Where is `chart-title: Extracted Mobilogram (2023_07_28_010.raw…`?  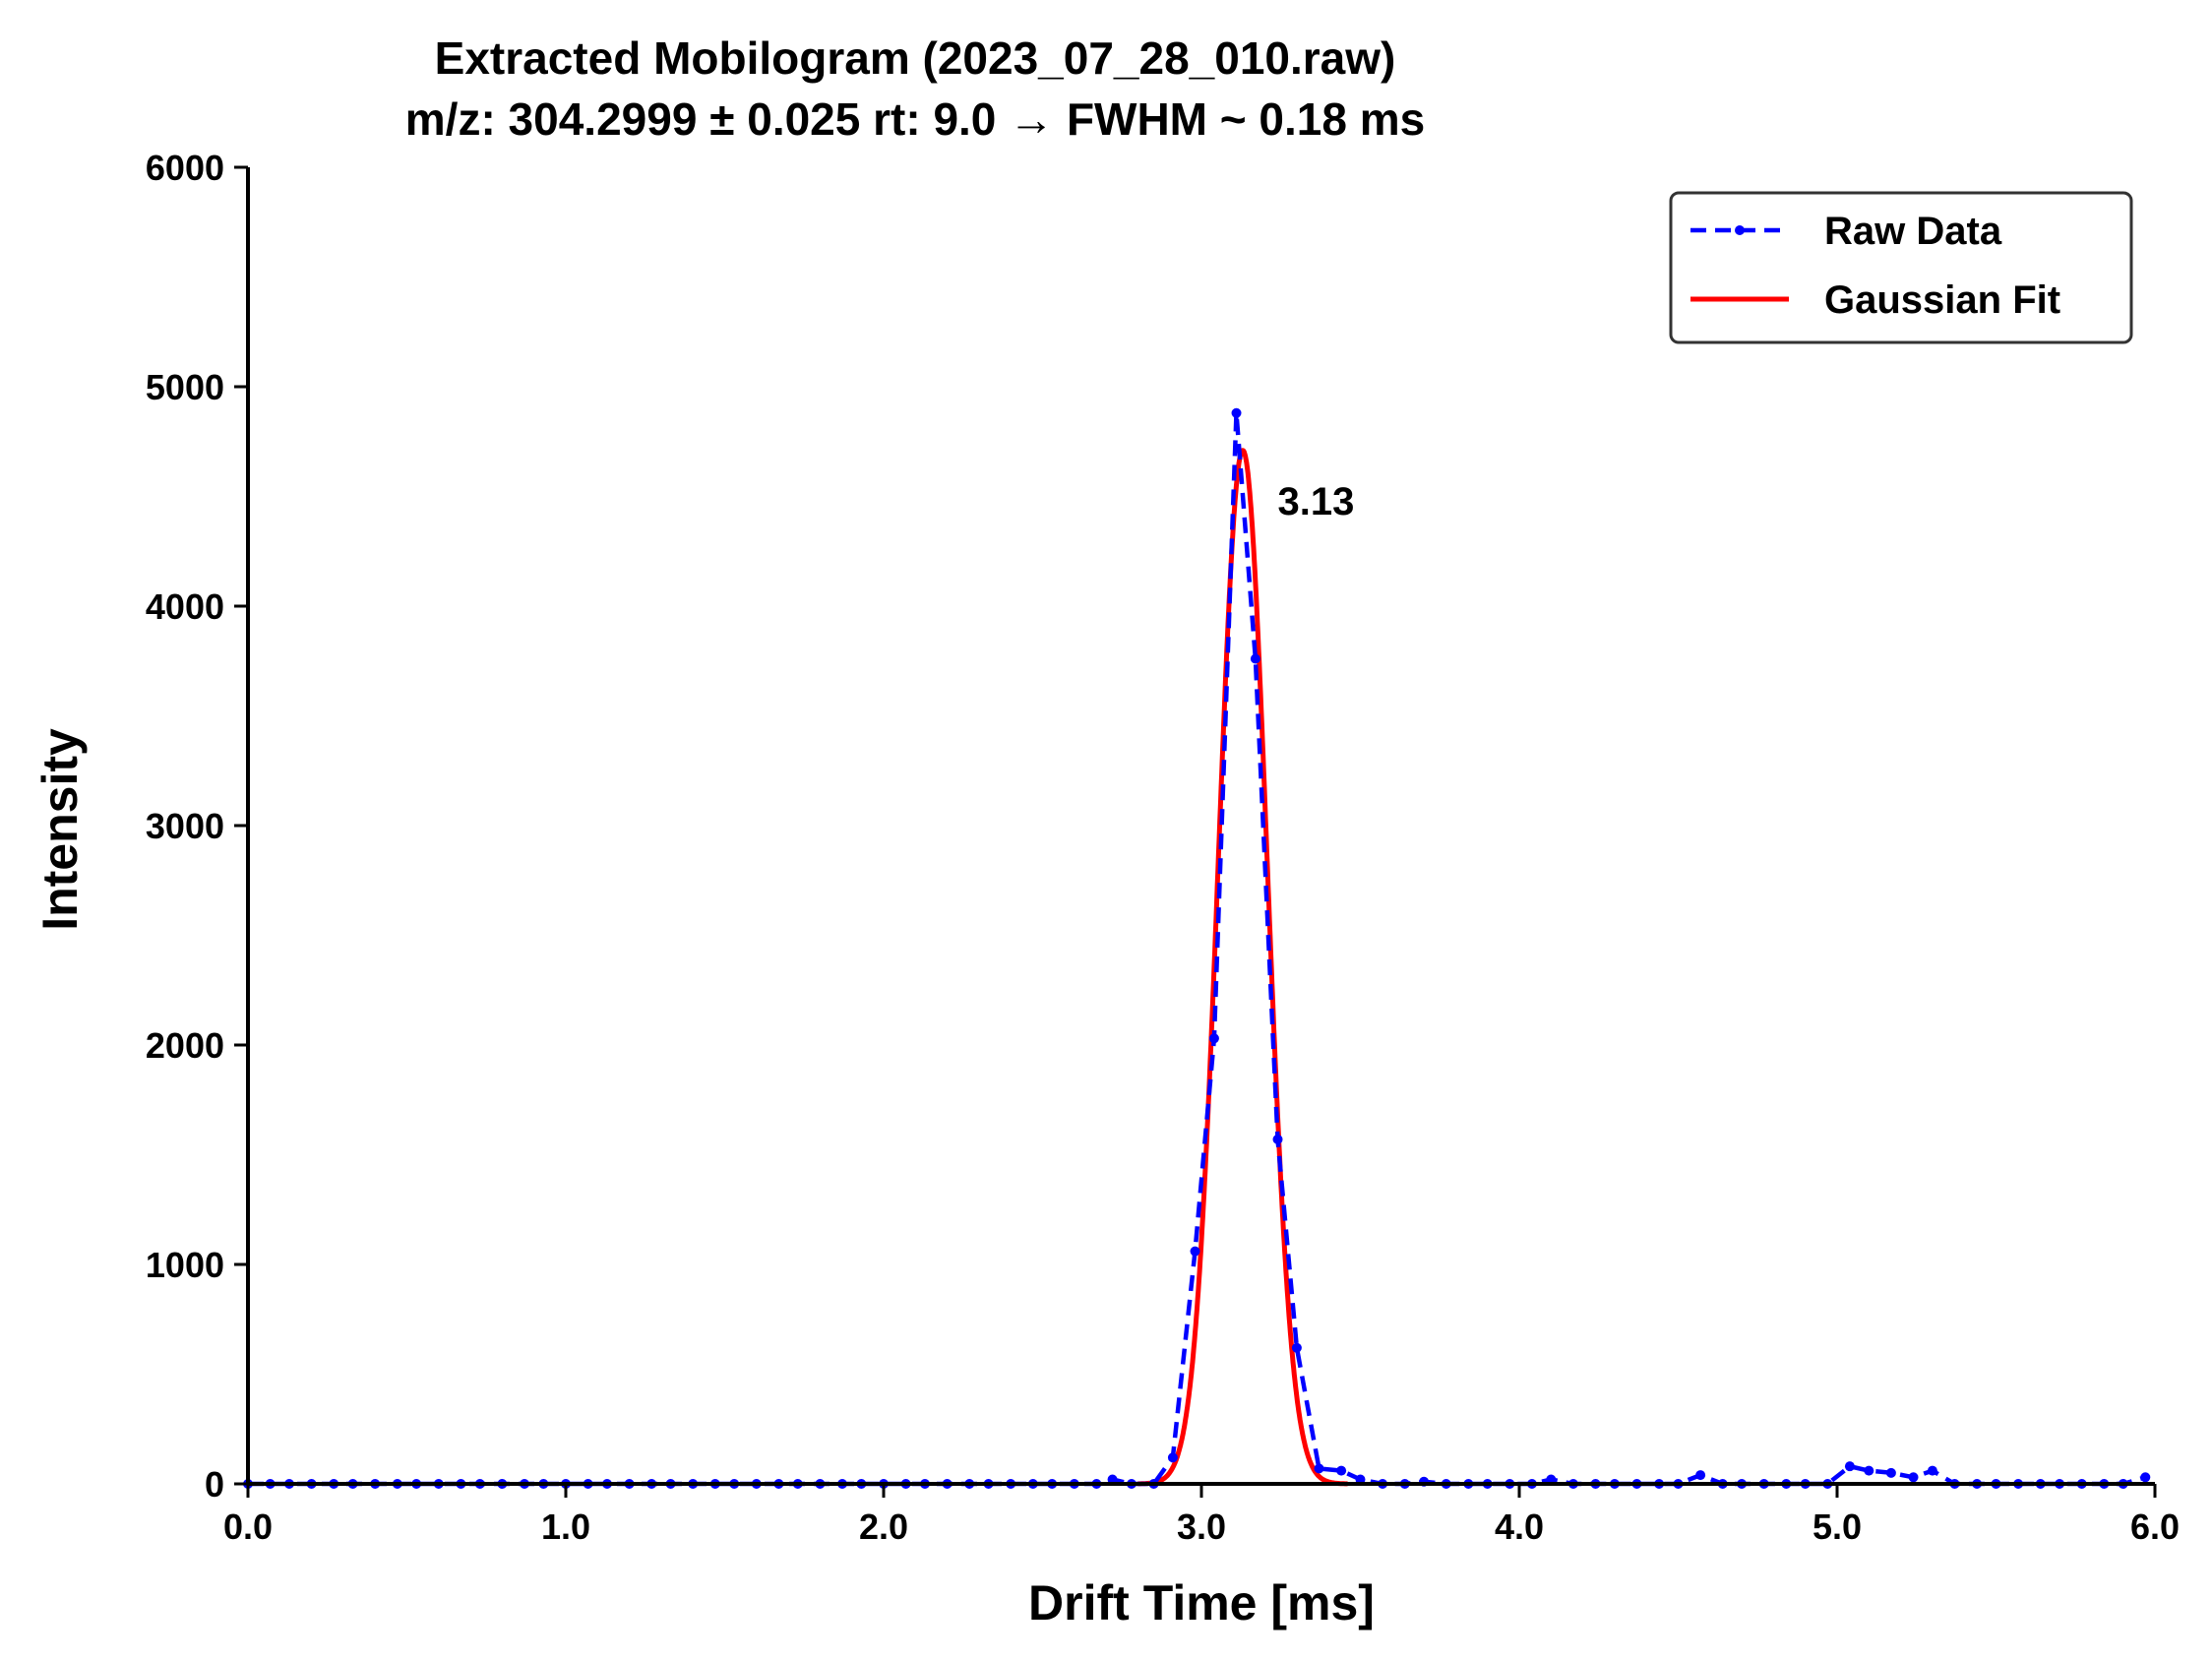 chart-title: Extracted Mobilogram (2023_07_28_010.raw… is located at coordinates (915, 58).